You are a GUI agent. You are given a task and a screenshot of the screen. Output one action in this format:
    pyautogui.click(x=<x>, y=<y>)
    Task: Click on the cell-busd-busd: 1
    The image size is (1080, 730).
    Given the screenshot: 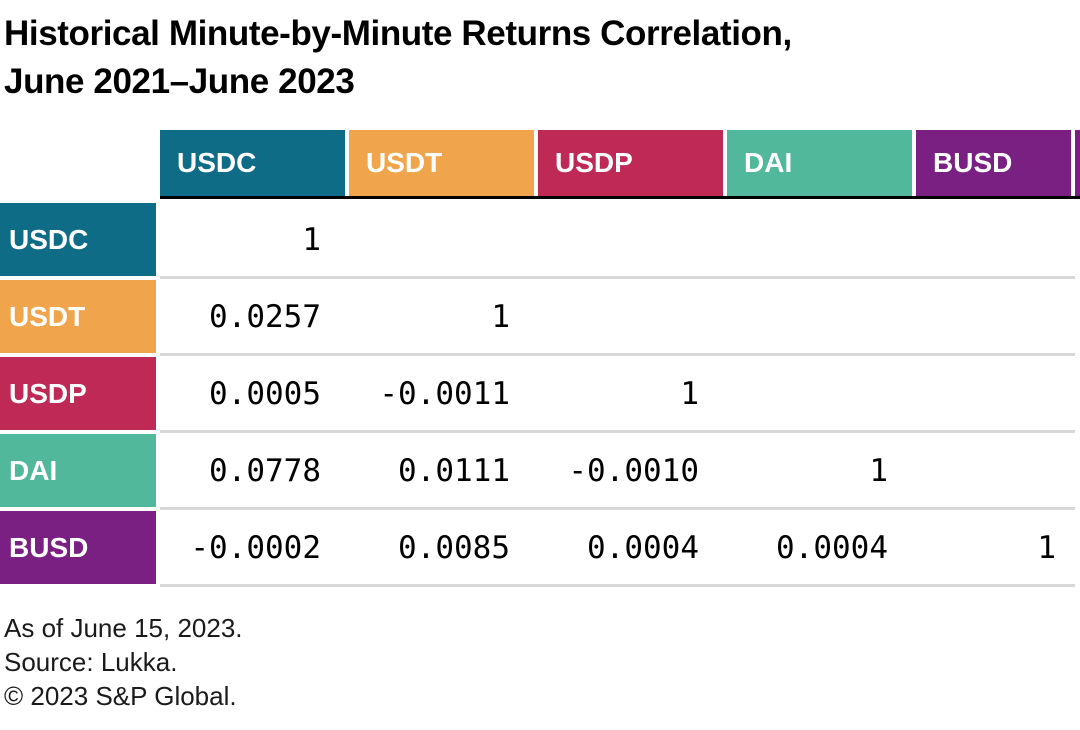 What is the action you would take?
    pyautogui.click(x=1046, y=547)
    